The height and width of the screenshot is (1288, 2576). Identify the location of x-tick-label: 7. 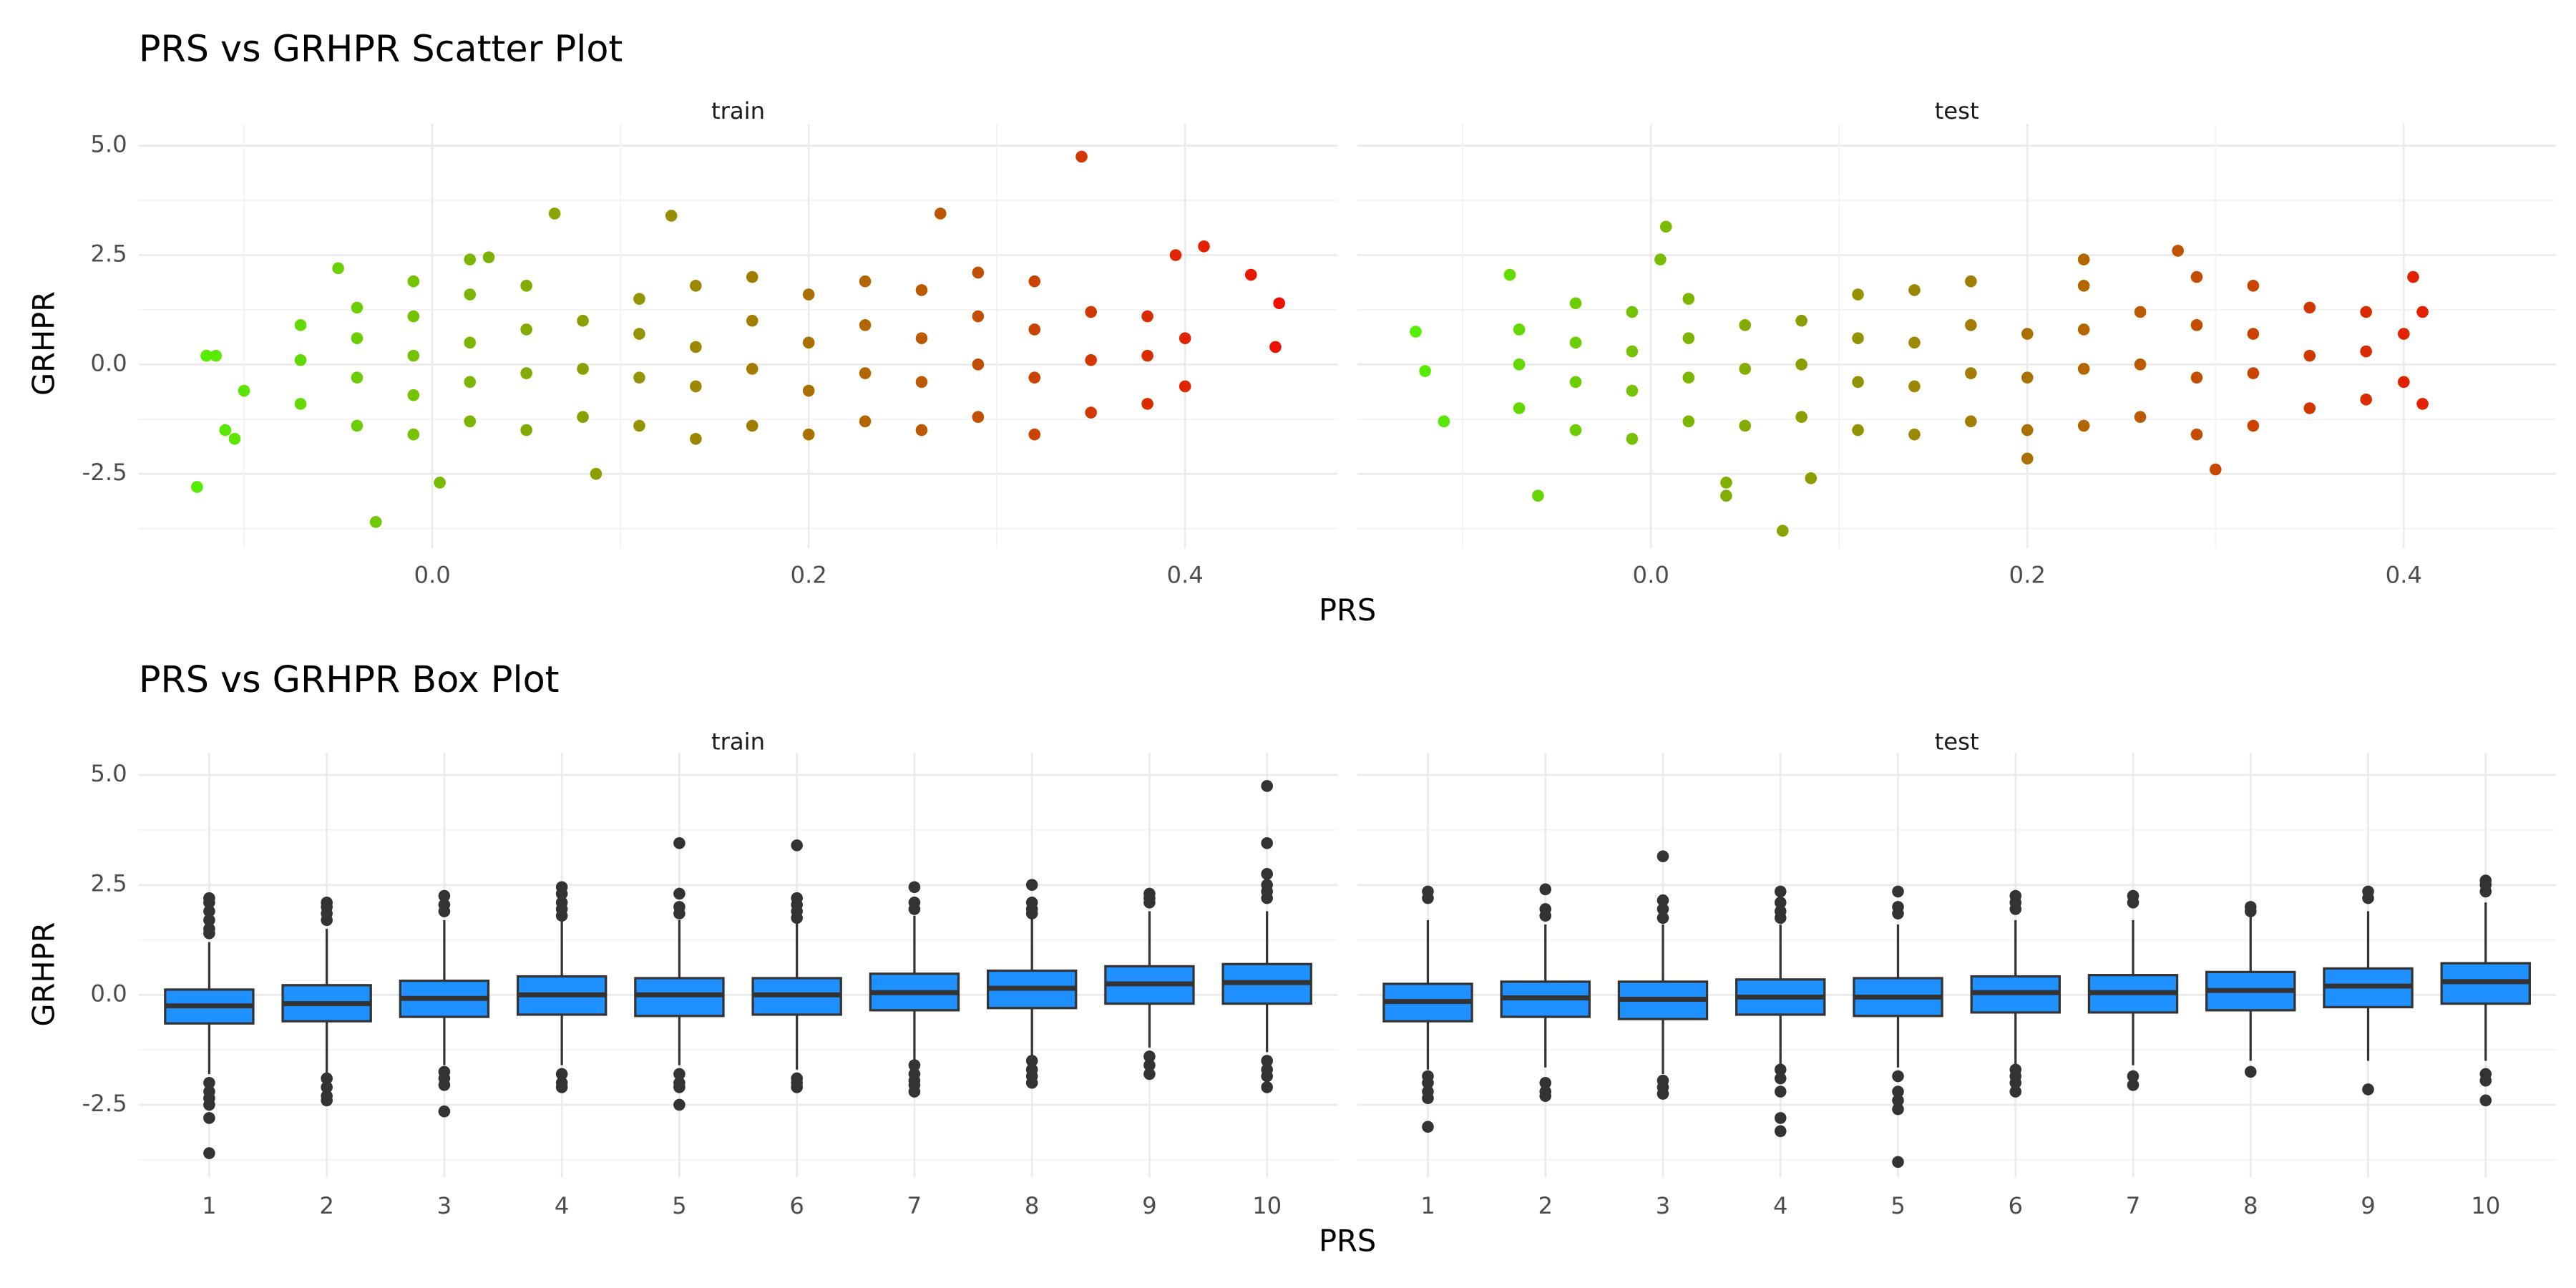
(914, 1205).